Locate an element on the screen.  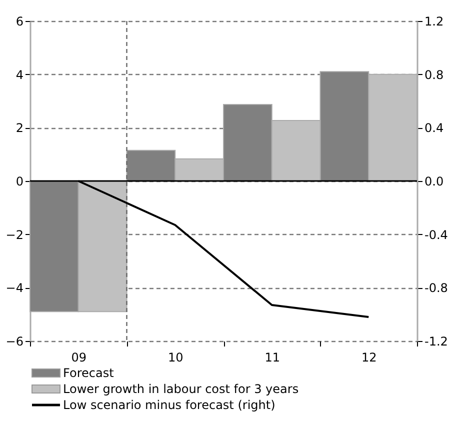
y2-tick-label: 0.0 is located at coordinates (434, 181).